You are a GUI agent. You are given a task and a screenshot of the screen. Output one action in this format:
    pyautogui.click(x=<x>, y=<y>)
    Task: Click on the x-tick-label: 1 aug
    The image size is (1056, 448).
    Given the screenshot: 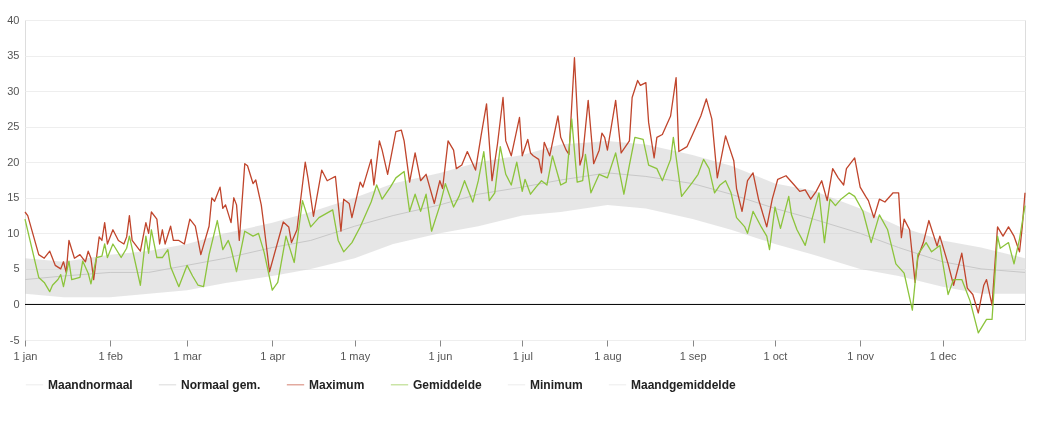 What is the action you would take?
    pyautogui.click(x=608, y=355)
    